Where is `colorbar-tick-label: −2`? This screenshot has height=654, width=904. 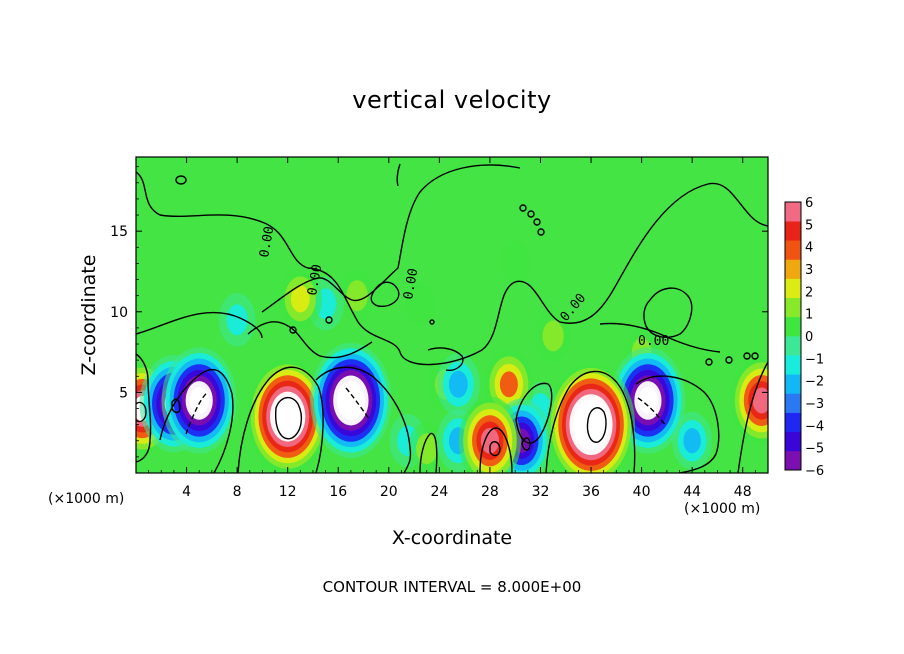
colorbar-tick-label: −2 is located at coordinates (814, 382).